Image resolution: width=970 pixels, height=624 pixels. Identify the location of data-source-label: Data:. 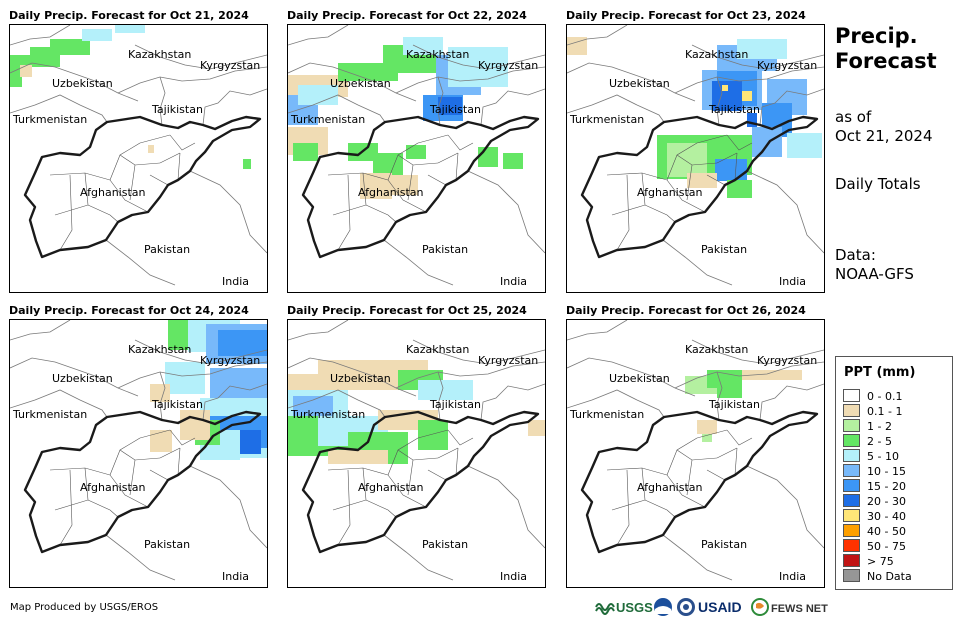
(855, 255).